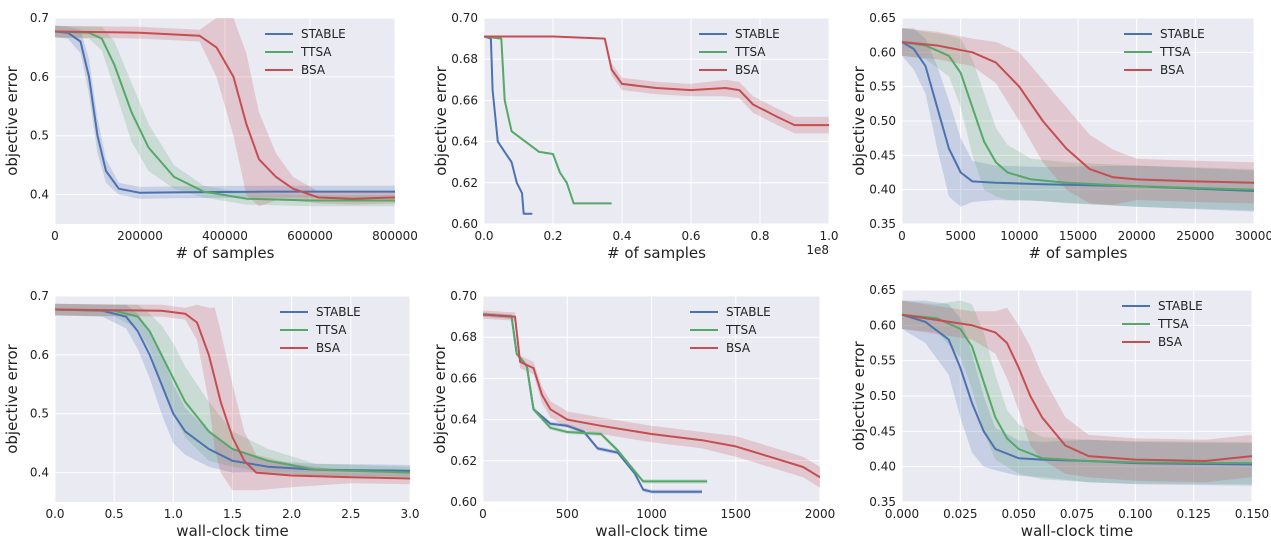  What do you see at coordinates (463, 461) in the screenshot?
I see `y-tick-label: 0.62` at bounding box center [463, 461].